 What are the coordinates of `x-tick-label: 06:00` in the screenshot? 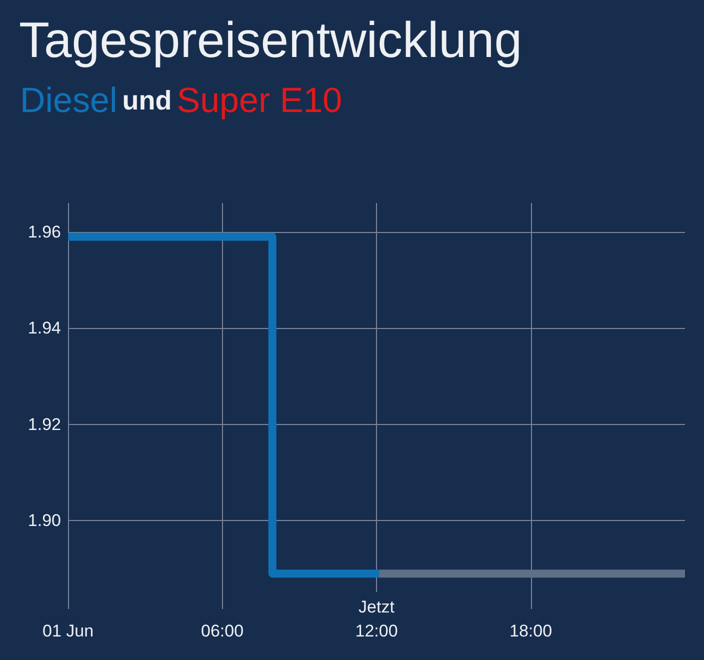 It's located at (222, 631).